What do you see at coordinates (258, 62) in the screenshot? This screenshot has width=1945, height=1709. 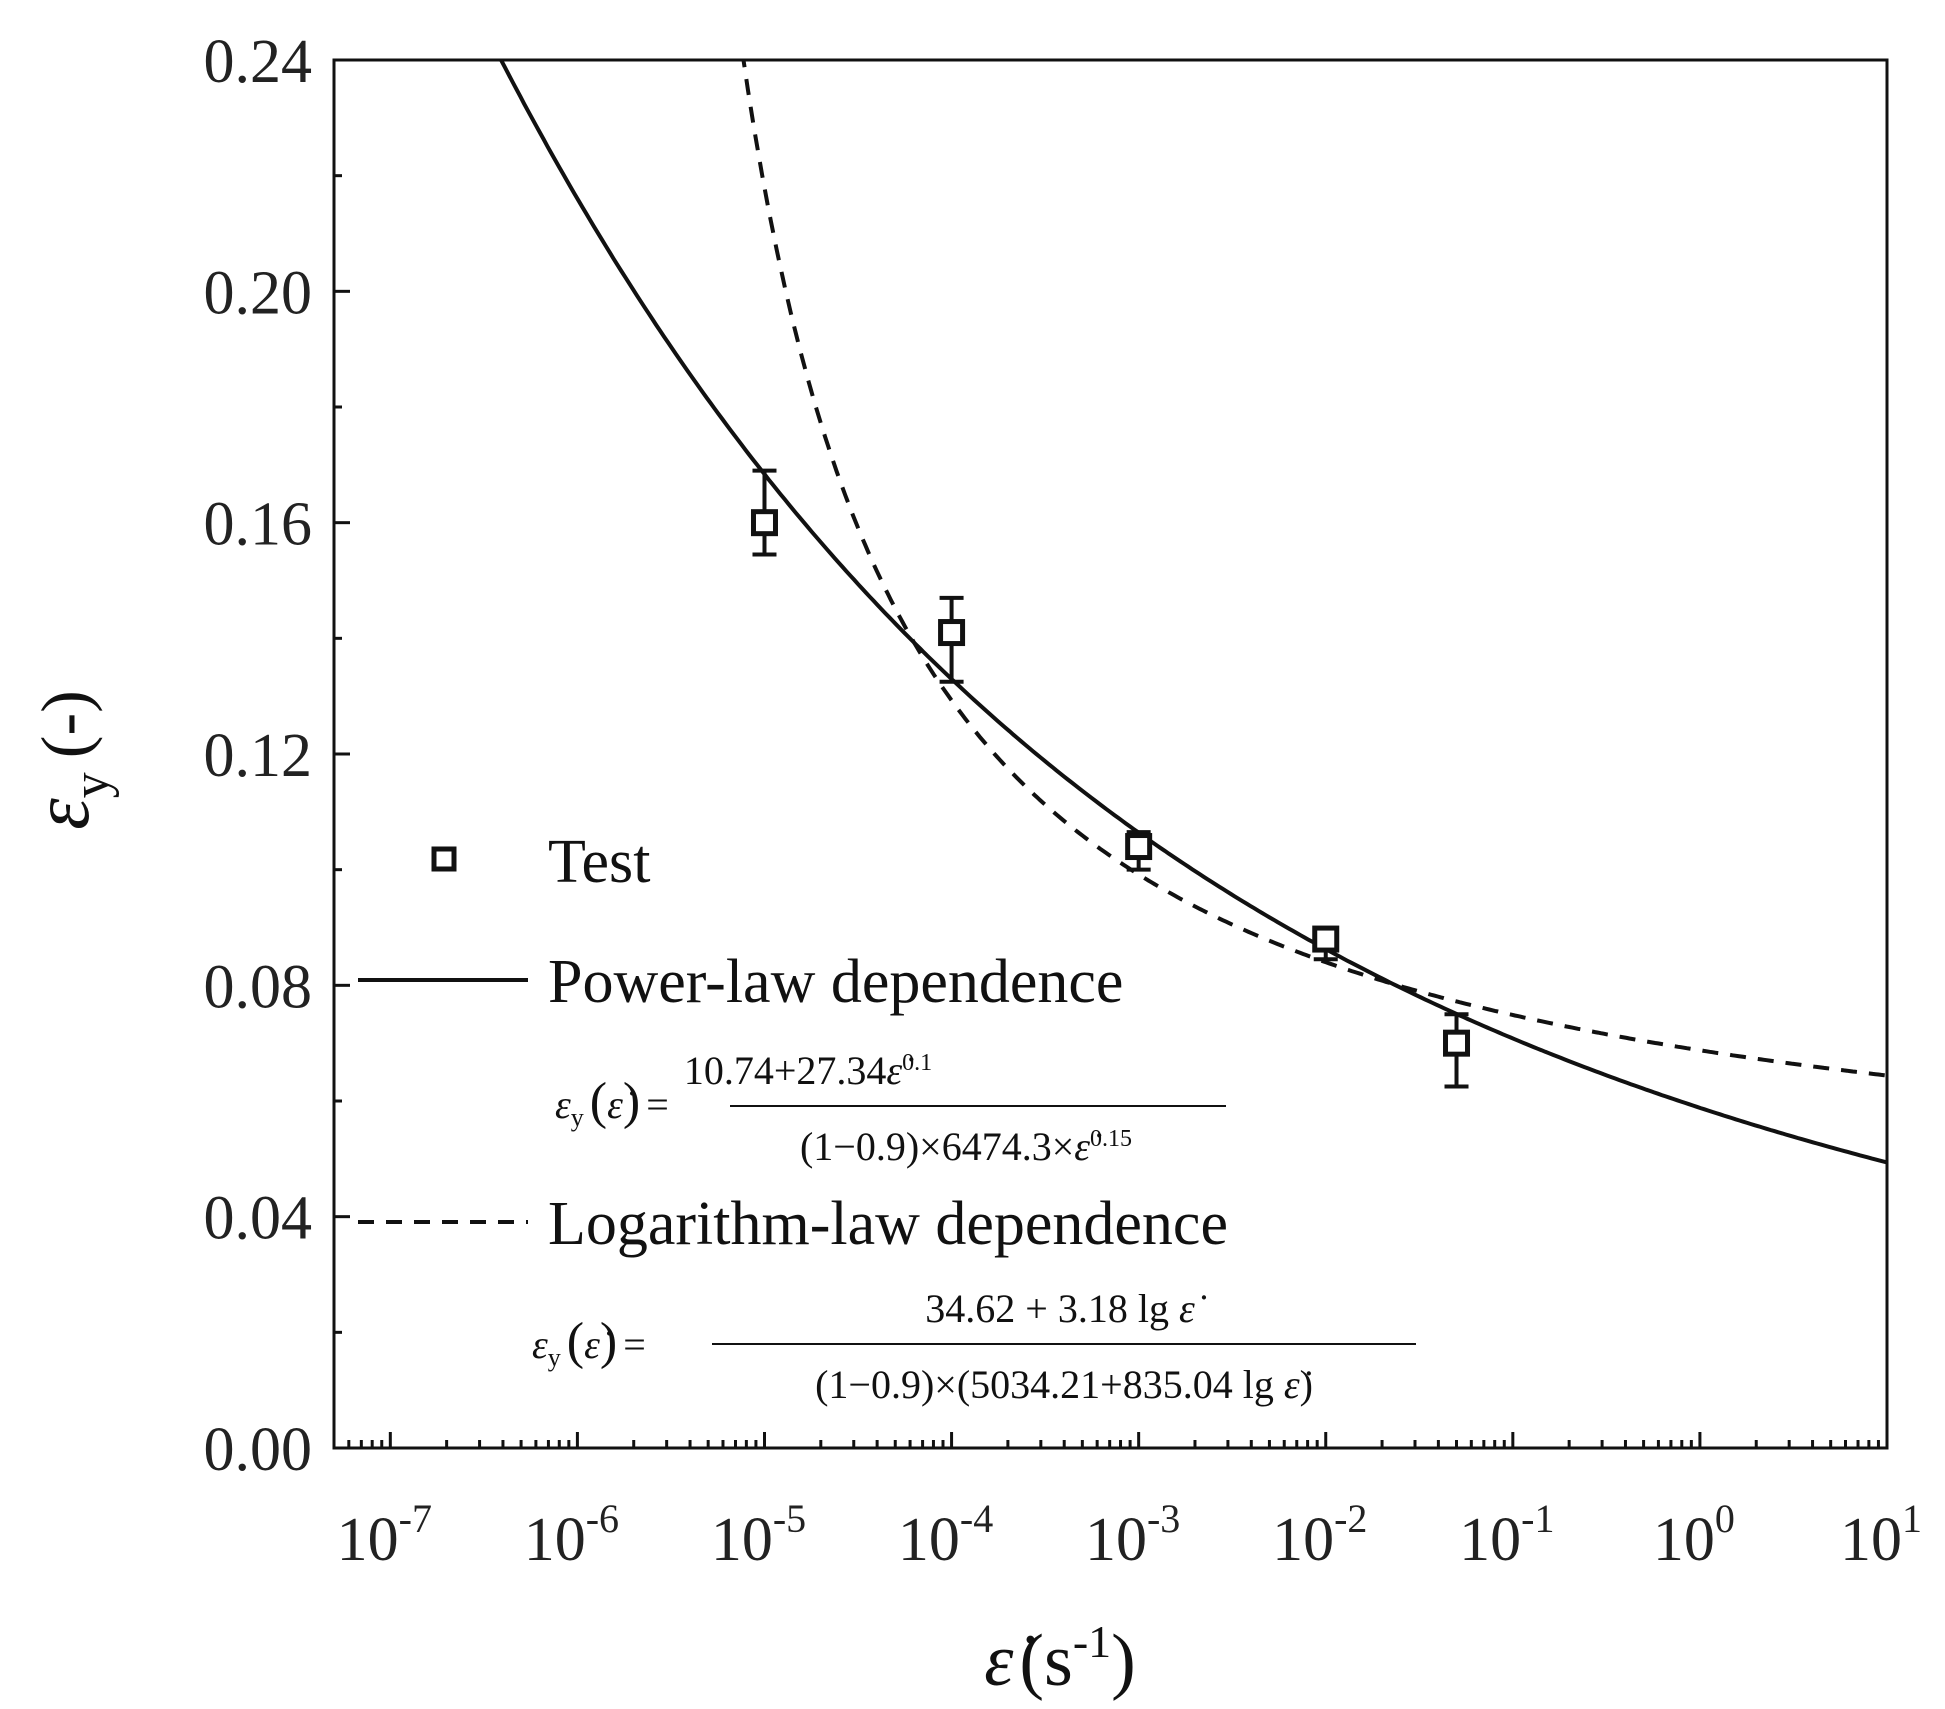 I see `y-tick-label: 0.24` at bounding box center [258, 62].